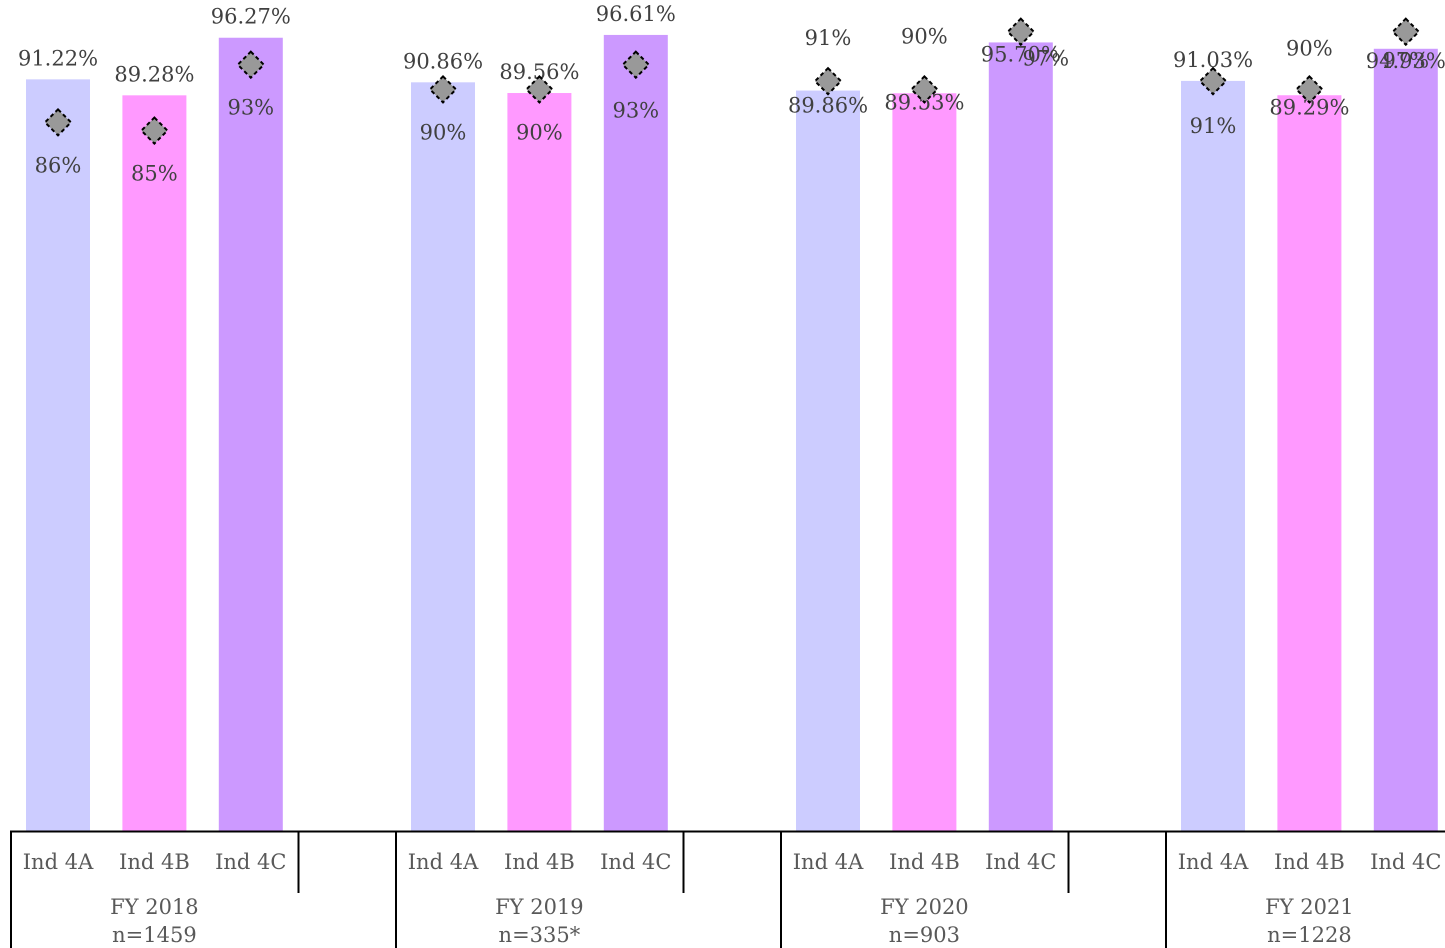 The width and height of the screenshot is (1445, 948). I want to click on target-value-label: 85%, so click(154, 174).